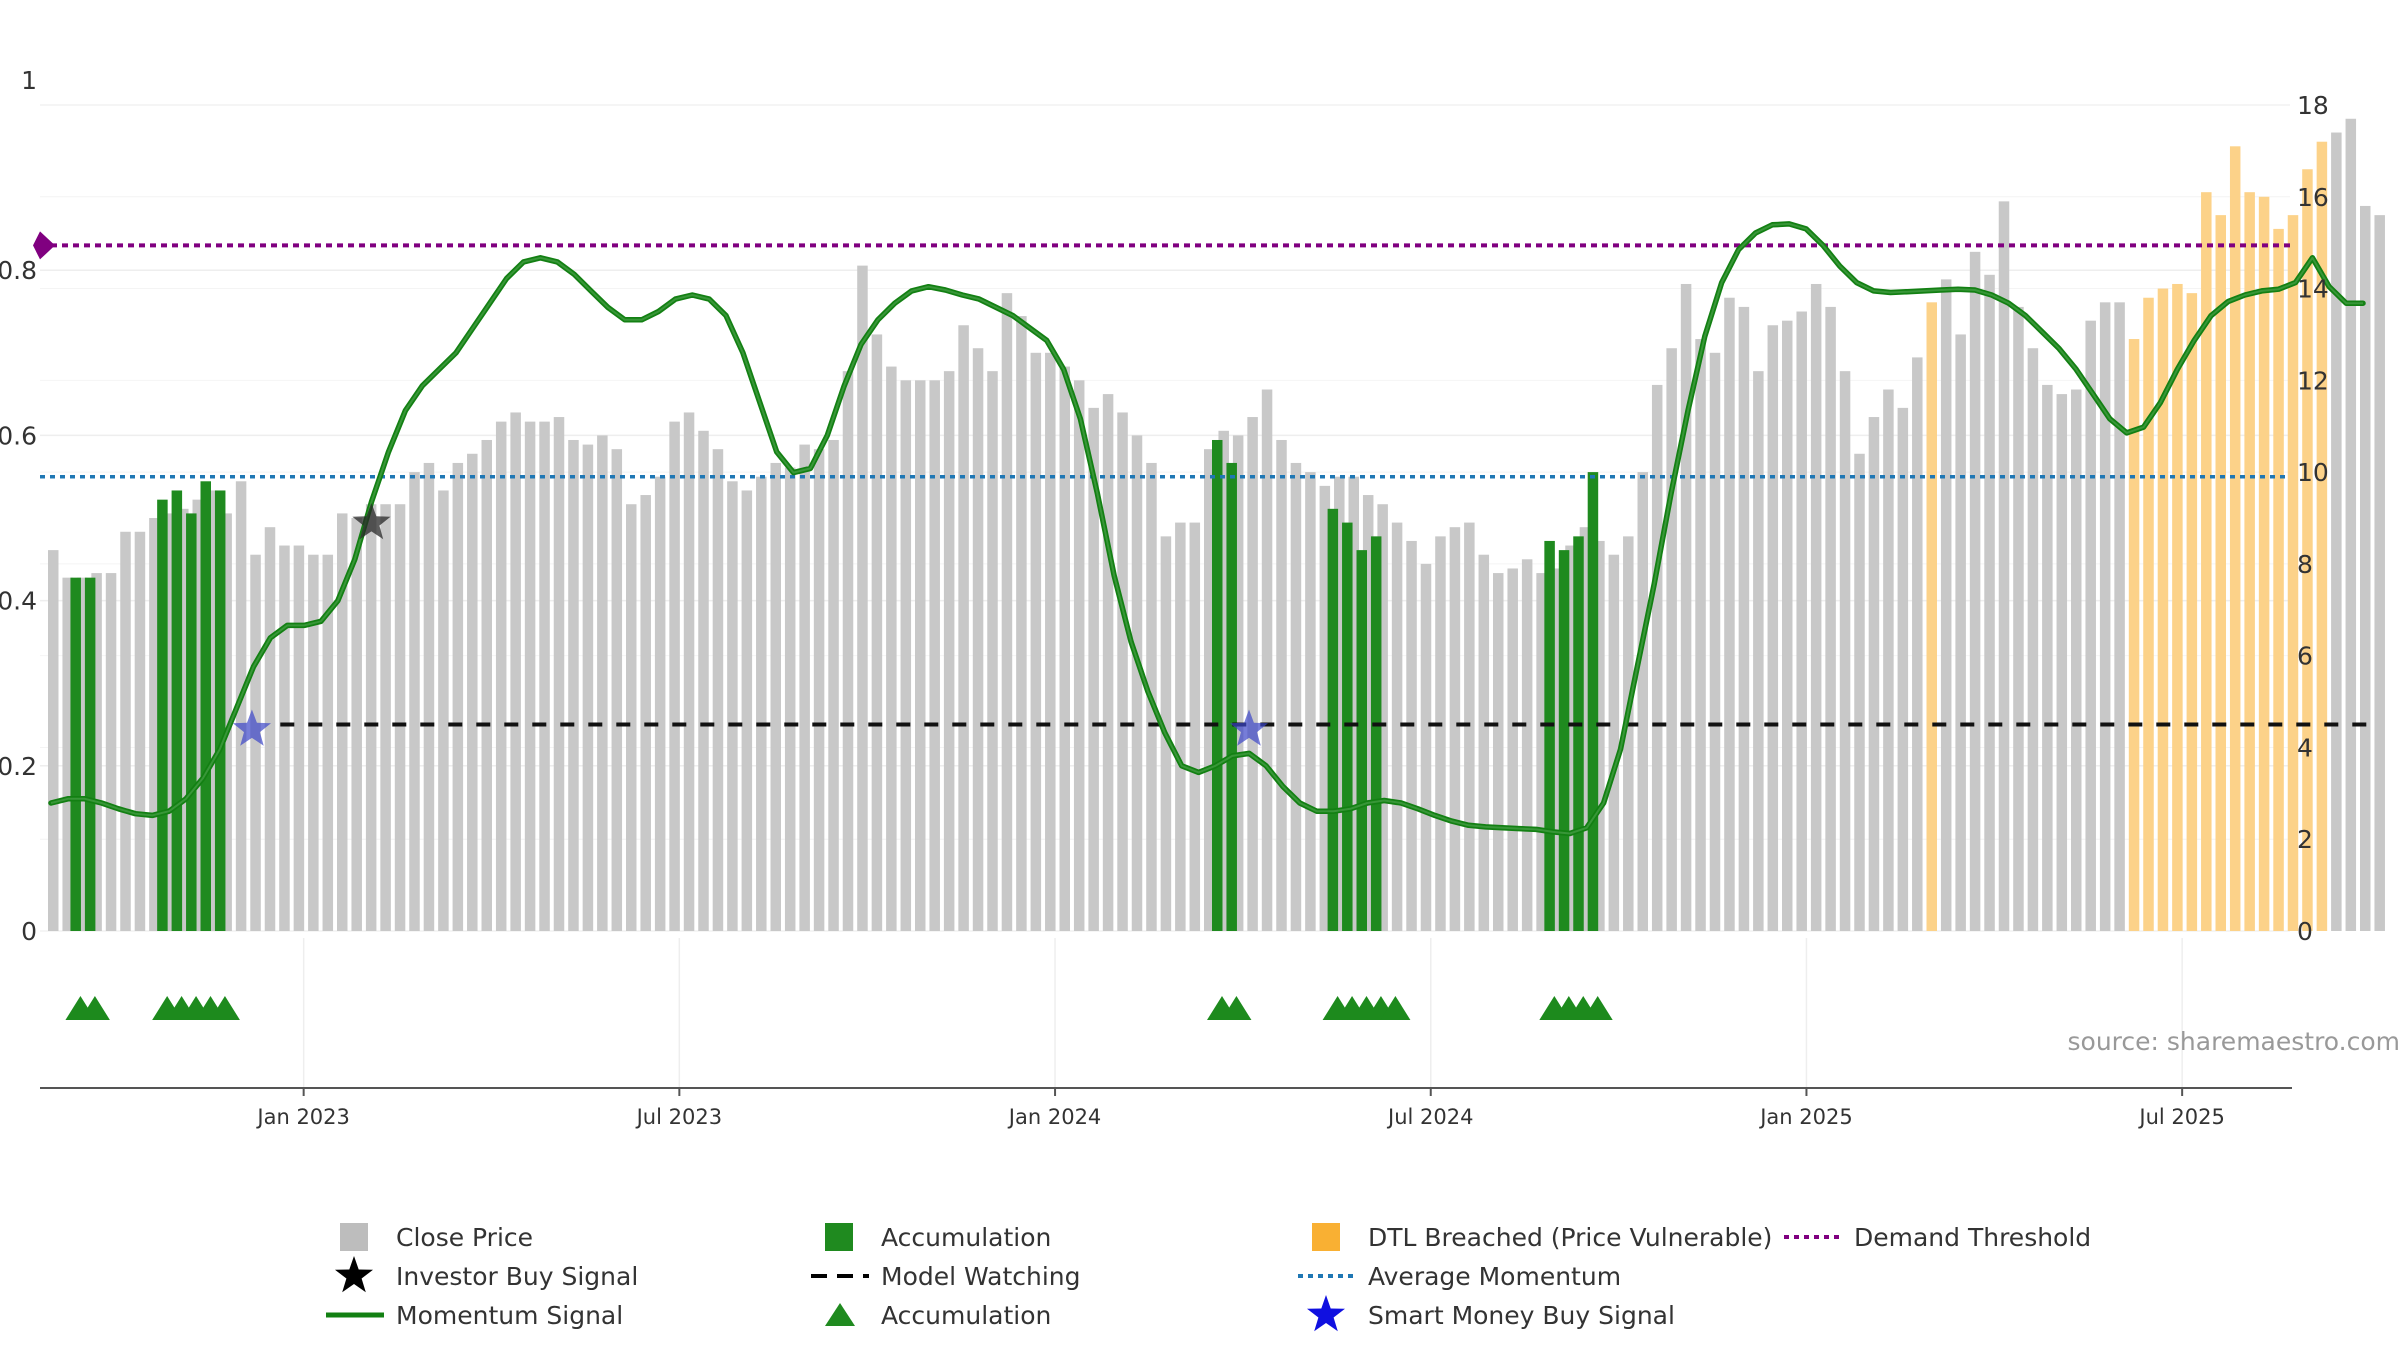  I want to click on x-tick-label: Jan 2023, so click(302, 1117).